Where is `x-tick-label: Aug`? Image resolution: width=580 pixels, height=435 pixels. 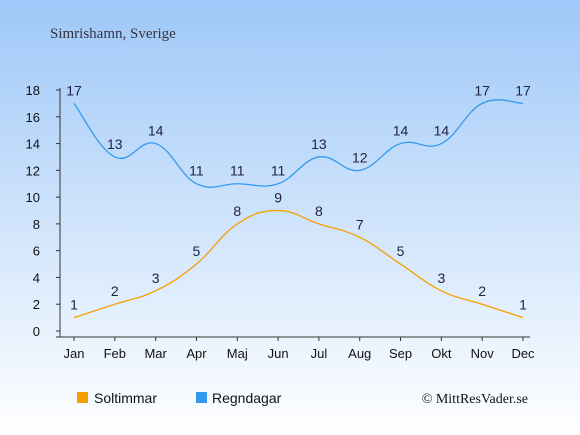
x-tick-label: Aug is located at coordinates (359, 353).